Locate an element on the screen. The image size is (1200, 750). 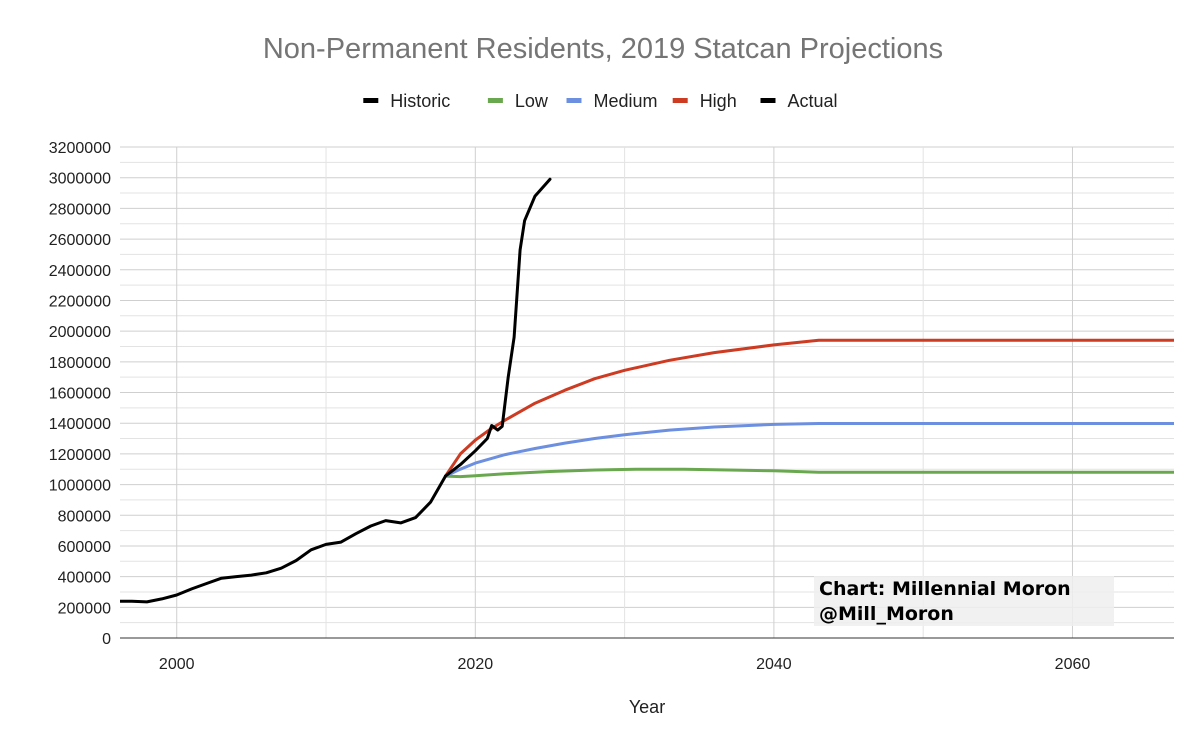
x-axis-title: Year is located at coordinates (647, 707).